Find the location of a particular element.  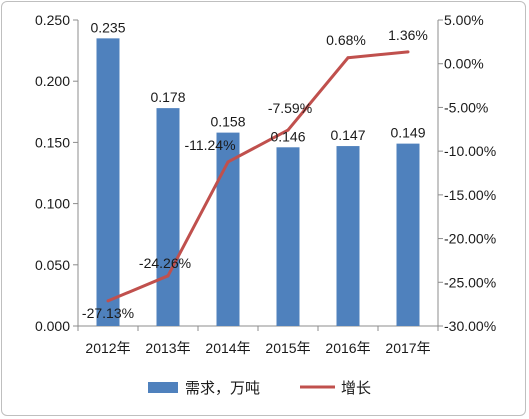

x-axis-tick-label: 2015年 is located at coordinates (287, 348).